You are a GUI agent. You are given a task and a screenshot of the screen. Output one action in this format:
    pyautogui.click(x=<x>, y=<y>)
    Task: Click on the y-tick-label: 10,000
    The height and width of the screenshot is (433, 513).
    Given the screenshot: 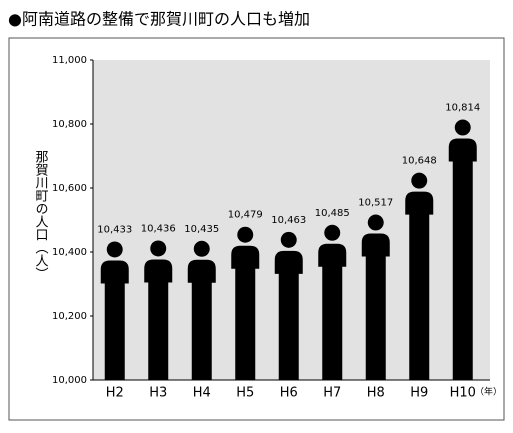 What is the action you would take?
    pyautogui.click(x=69, y=380)
    